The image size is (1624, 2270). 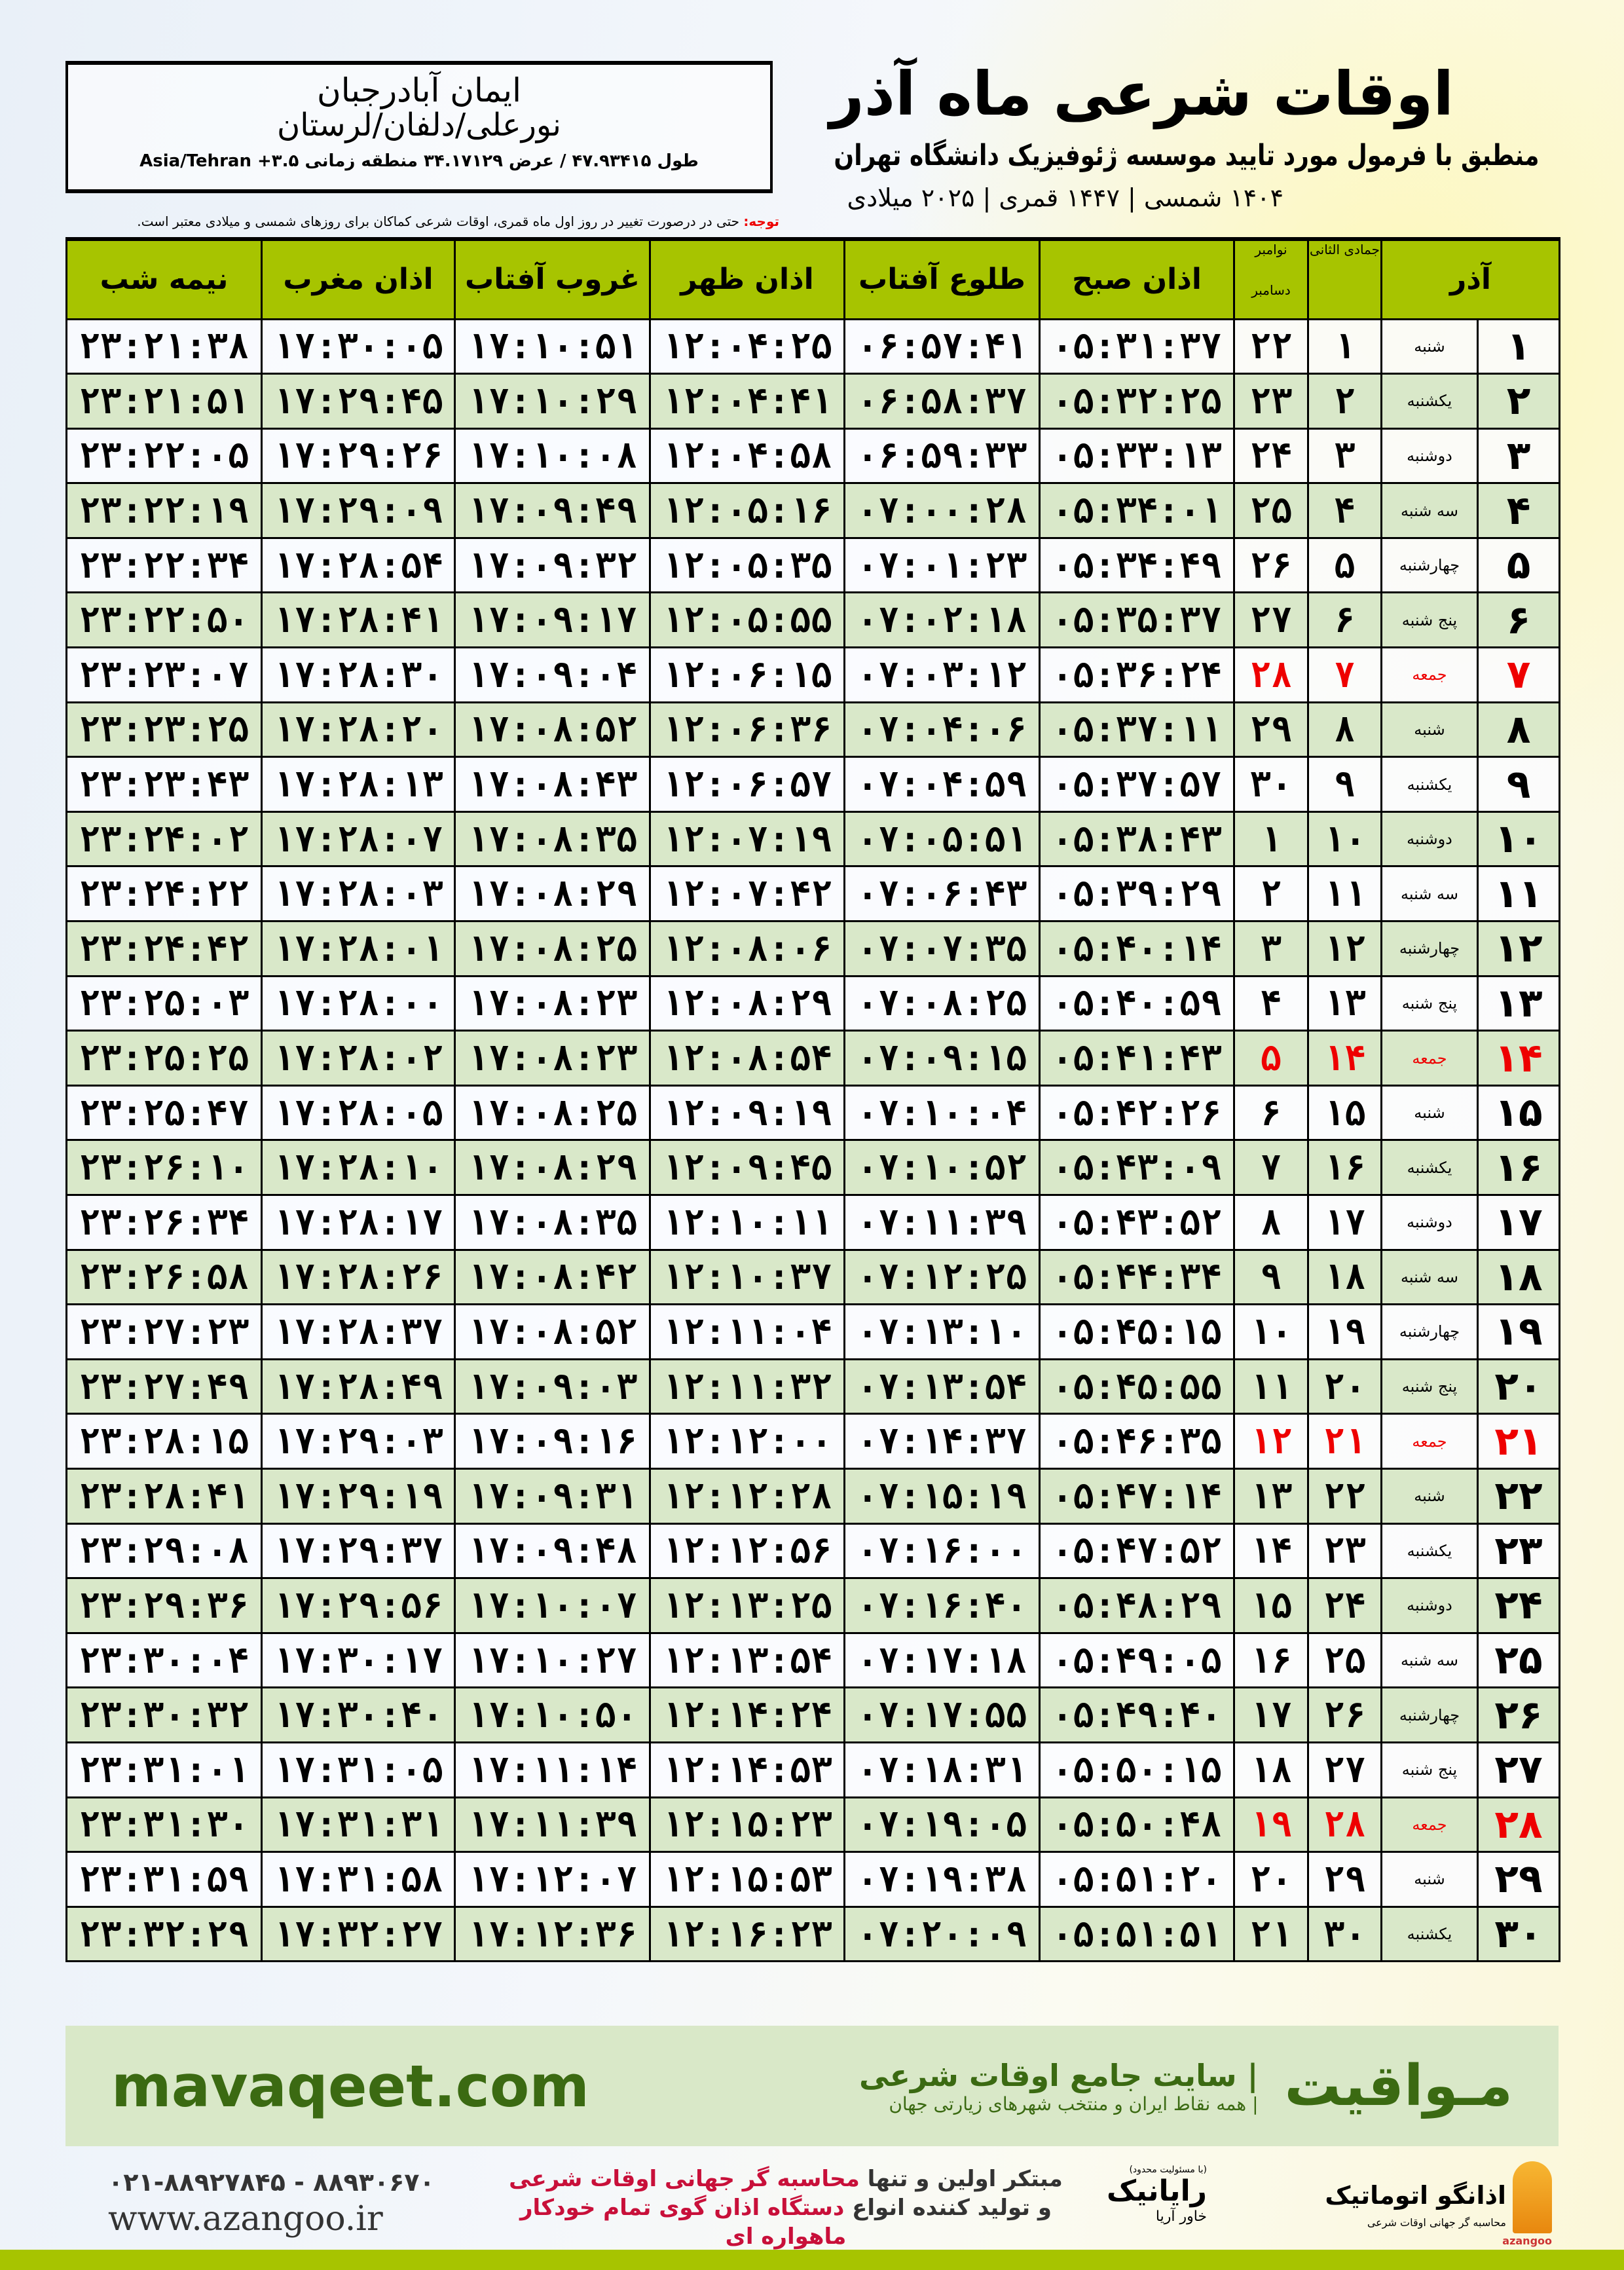 I want to click on cell-sunrise: ۰۷:۱۰:۵۲, so click(x=942, y=1167).